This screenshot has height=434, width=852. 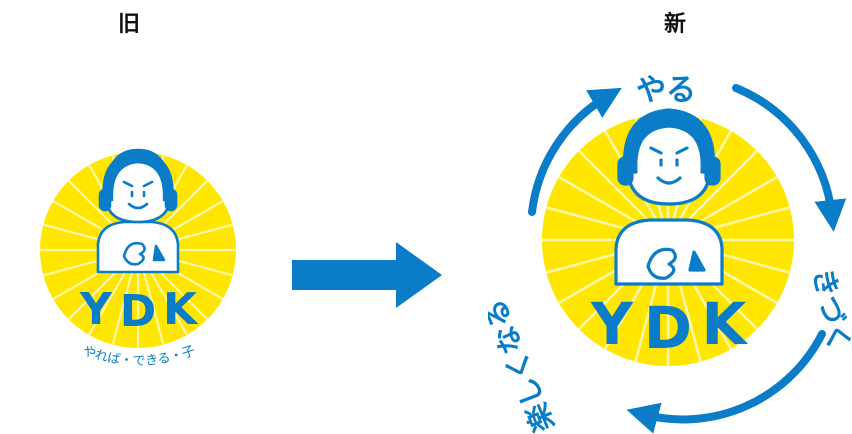 I want to click on old-heading: 旧, so click(x=129, y=24).